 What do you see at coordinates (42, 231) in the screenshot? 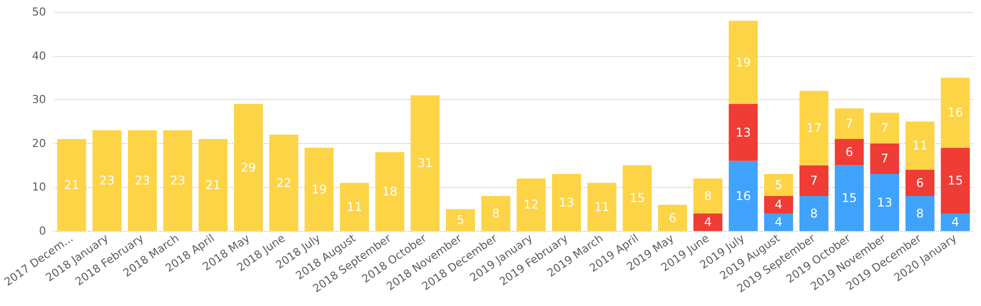
I see `y-tick-label: 0` at bounding box center [42, 231].